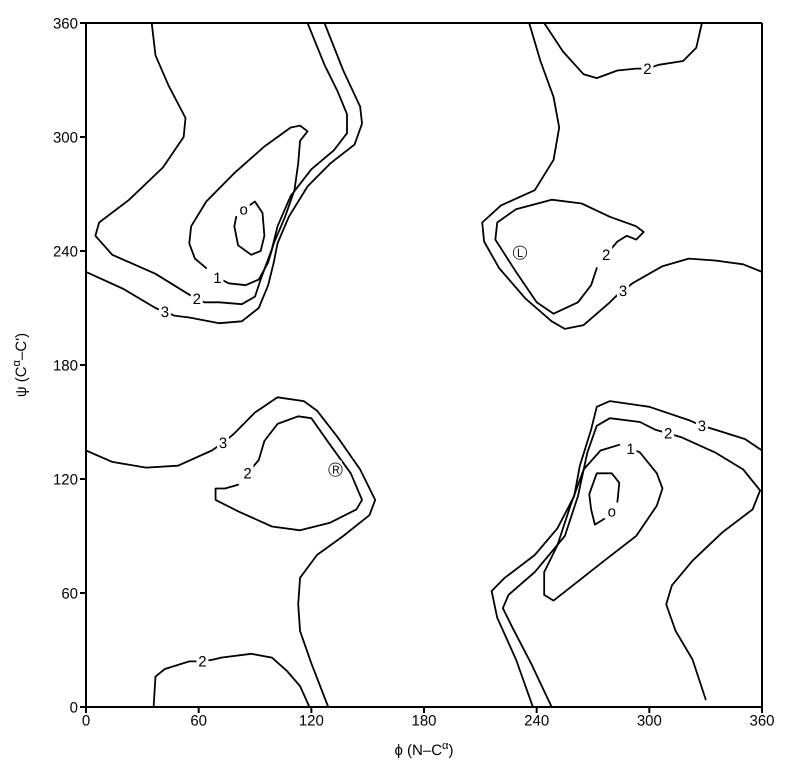 This screenshot has height=775, width=789. What do you see at coordinates (311, 721) in the screenshot?
I see `x-tick-label: 120` at bounding box center [311, 721].